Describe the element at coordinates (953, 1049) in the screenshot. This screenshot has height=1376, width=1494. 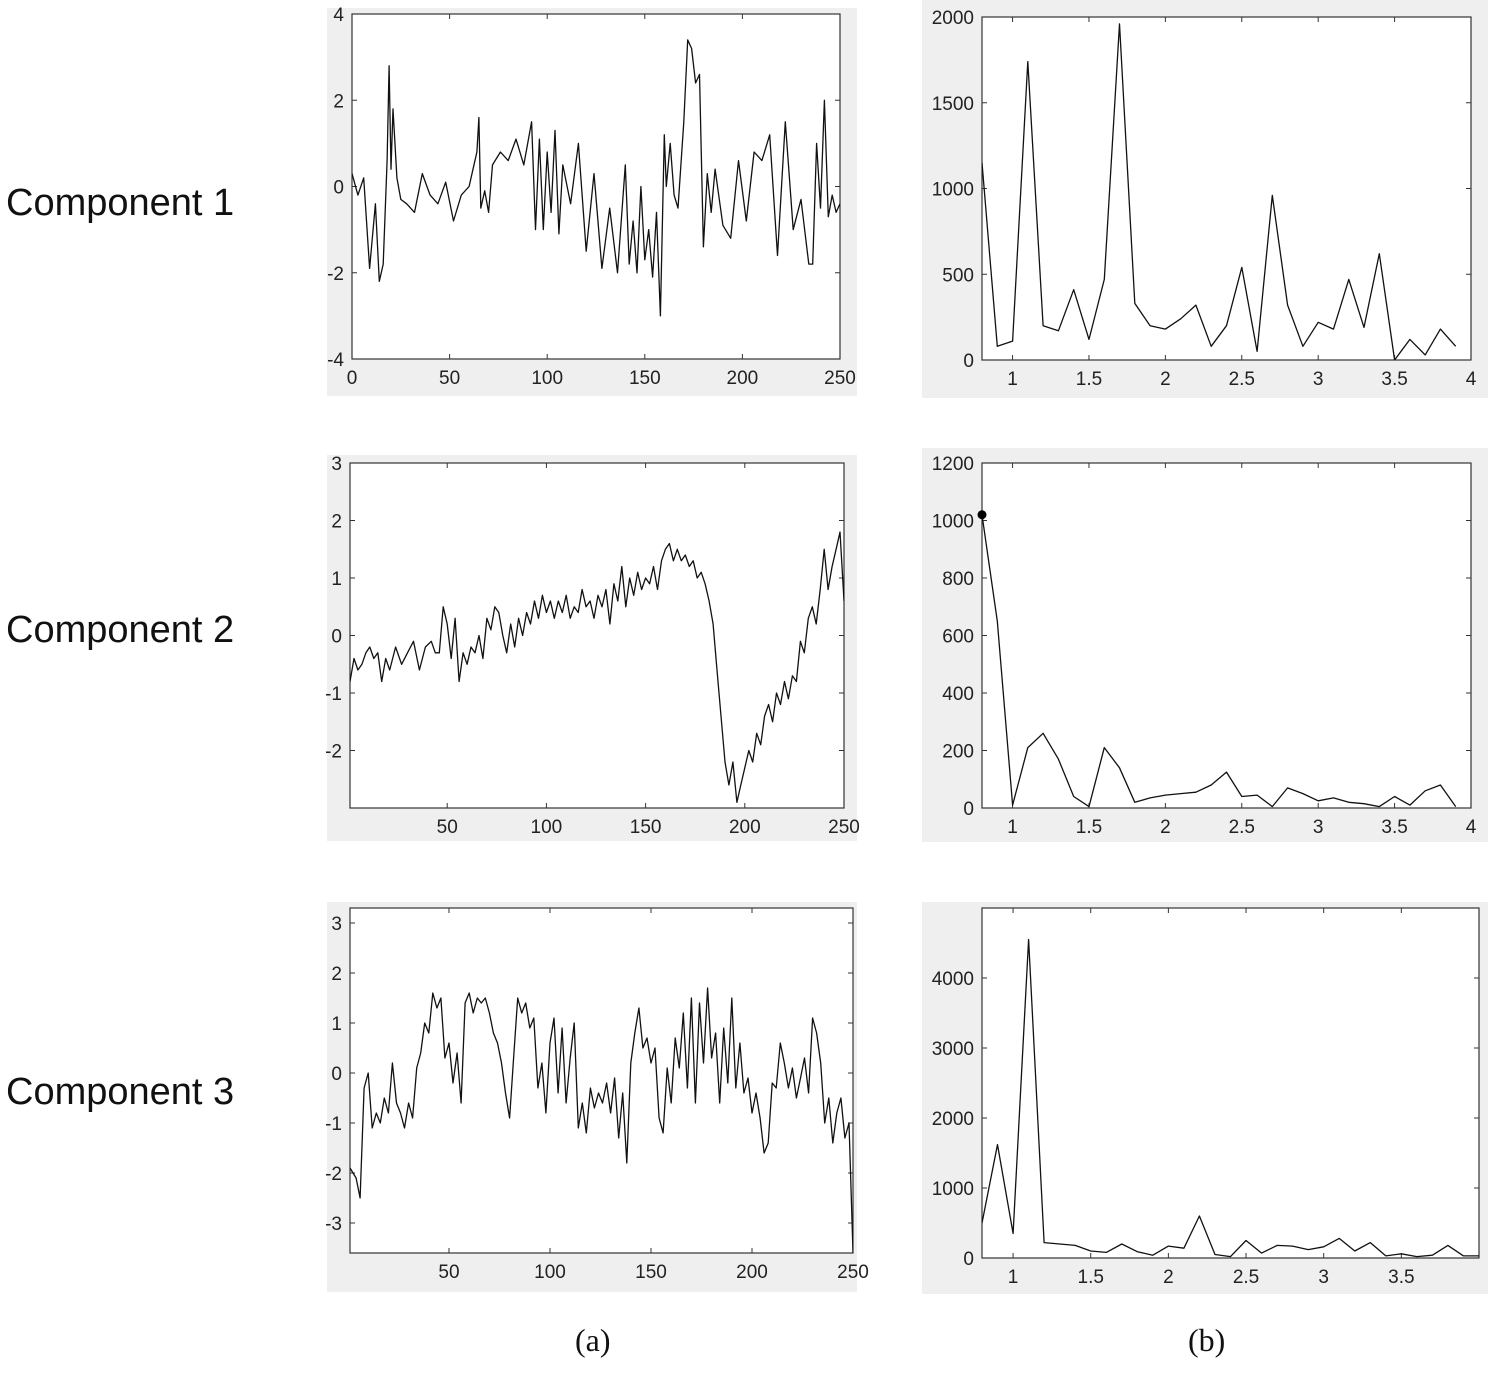
I see `y-tick-label: 3000` at that location.